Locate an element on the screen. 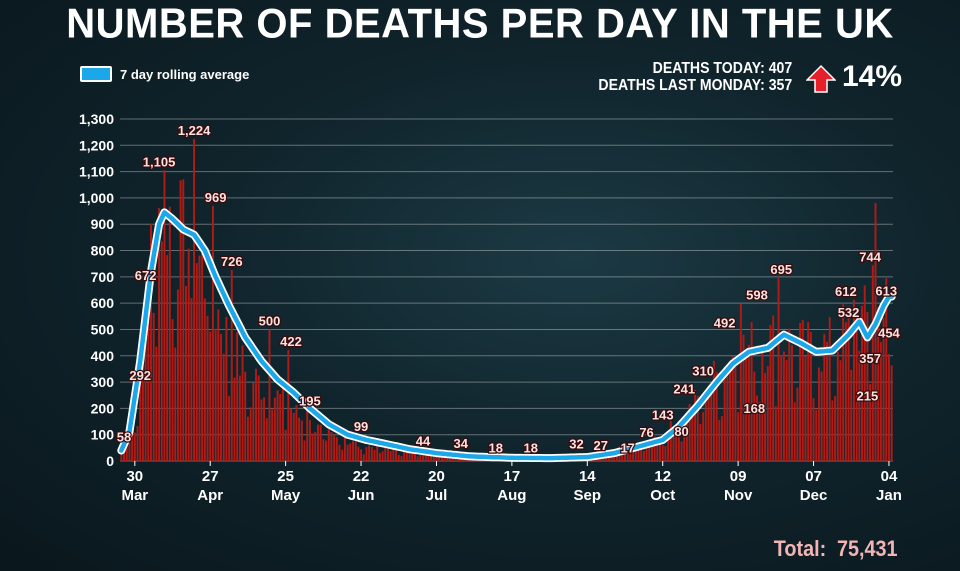 The image size is (960, 571). data-label: 241 is located at coordinates (684, 389).